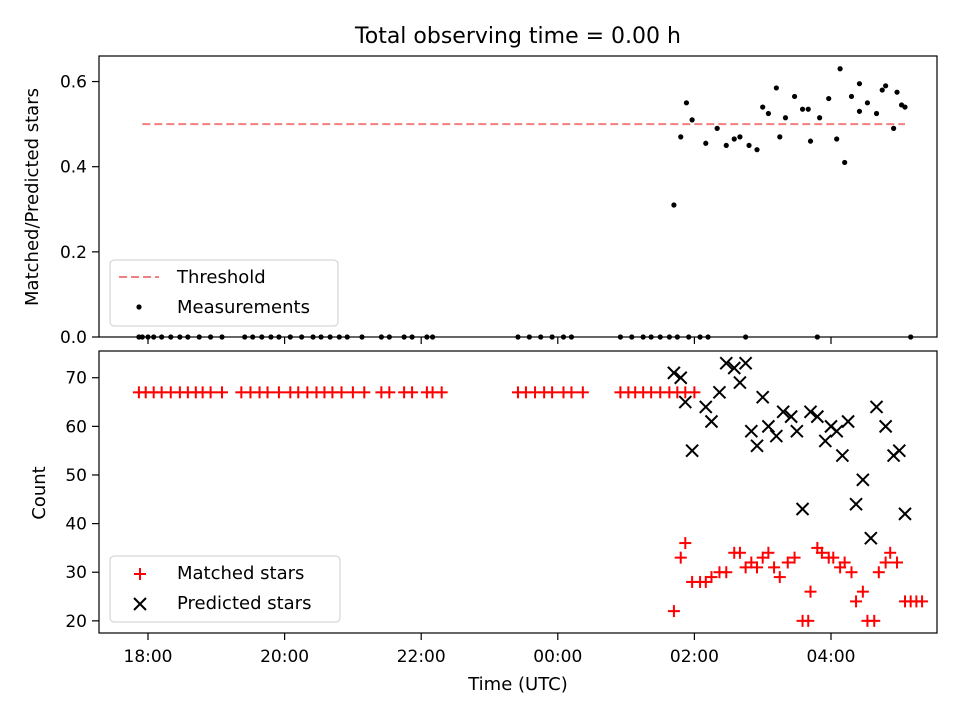 Image resolution: width=960 pixels, height=720 pixels. What do you see at coordinates (489, 340) in the screenshot?
I see `top-x-ticks` at bounding box center [489, 340].